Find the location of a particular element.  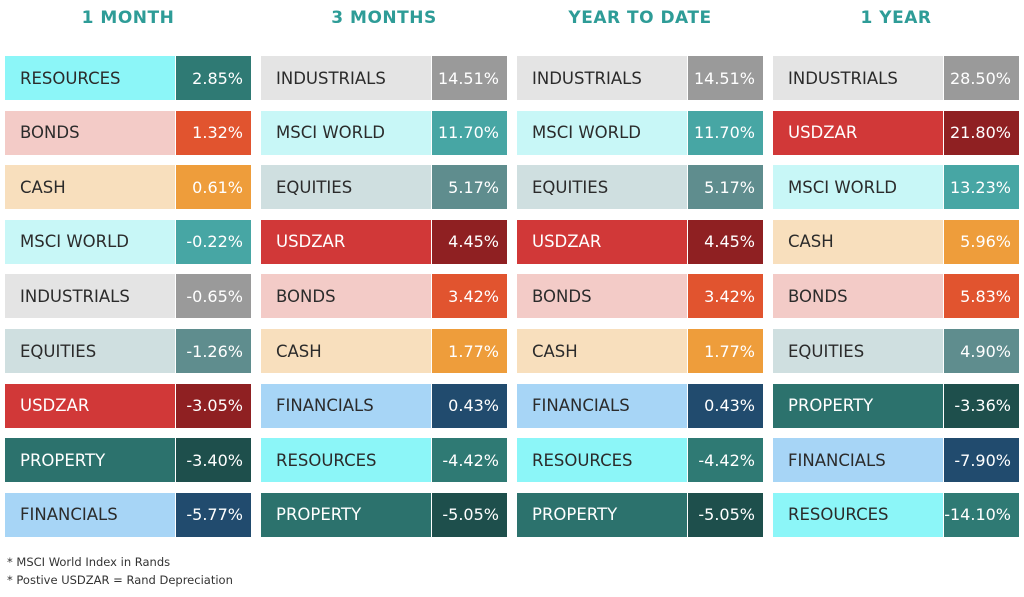

table-row: RESOURCES 2.85% is located at coordinates (128, 78).